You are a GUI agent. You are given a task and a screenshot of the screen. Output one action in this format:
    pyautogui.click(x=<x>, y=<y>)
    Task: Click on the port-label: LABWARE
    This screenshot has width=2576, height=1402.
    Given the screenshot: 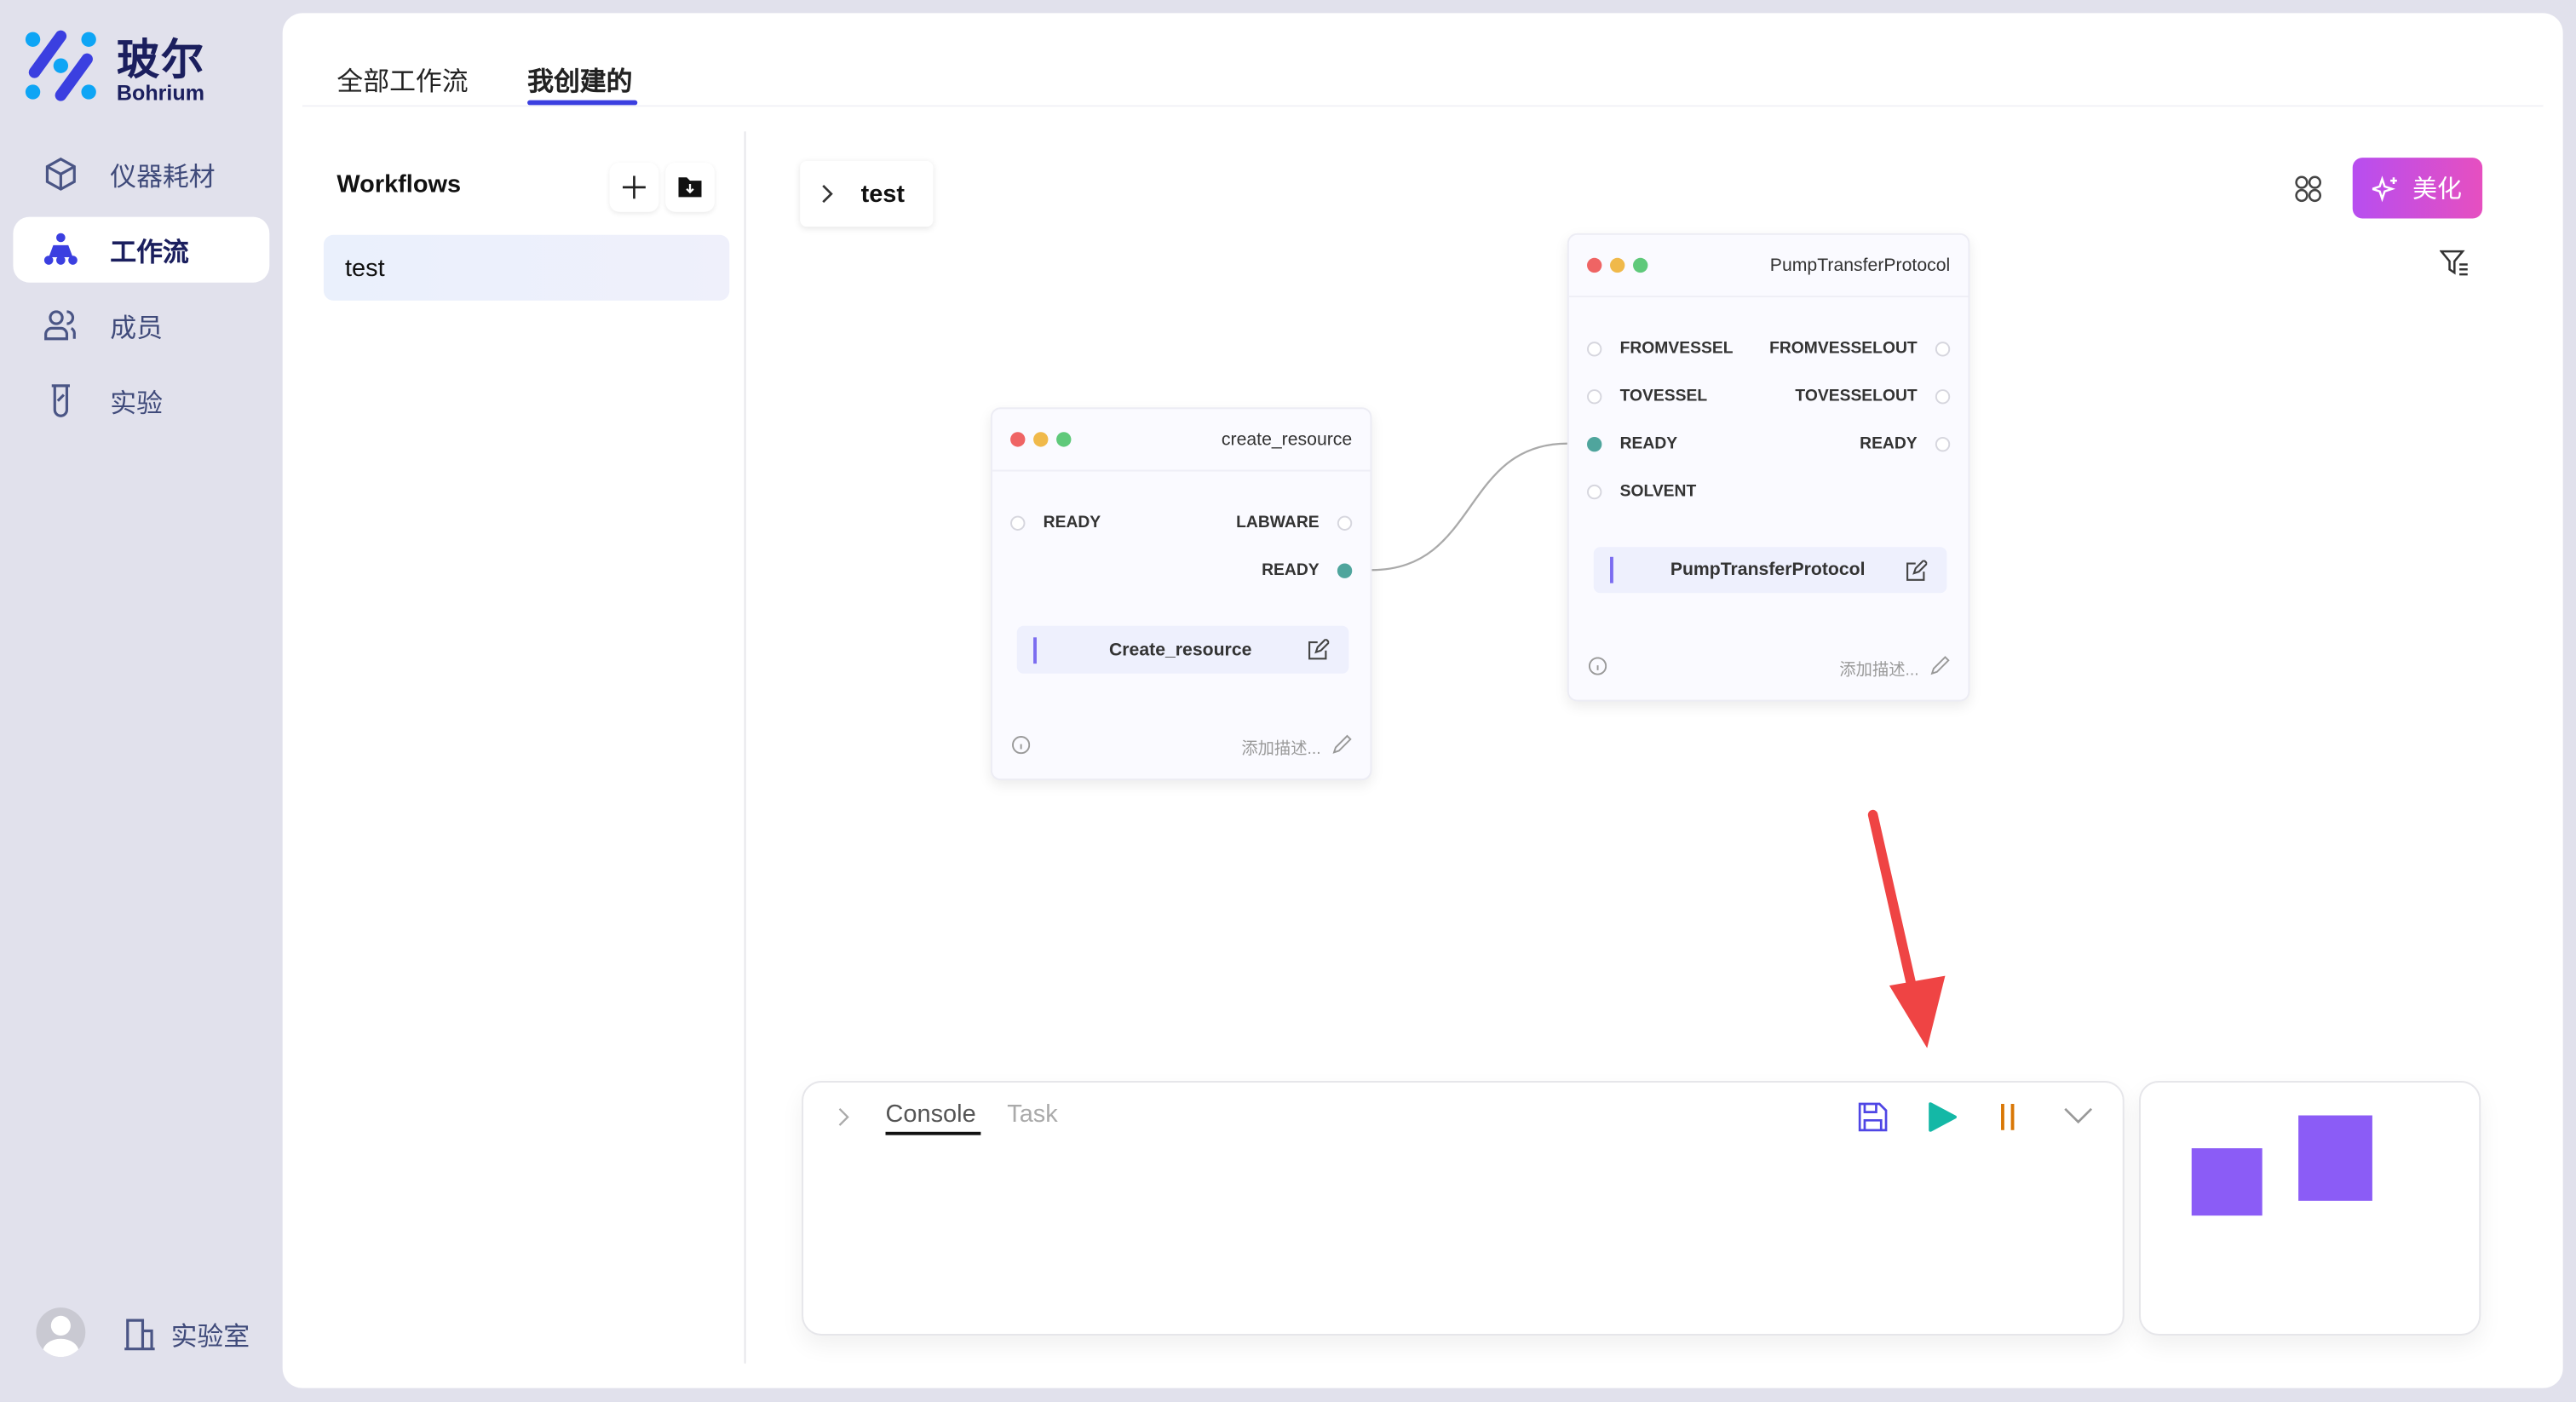 What is the action you would take?
    pyautogui.click(x=1278, y=523)
    